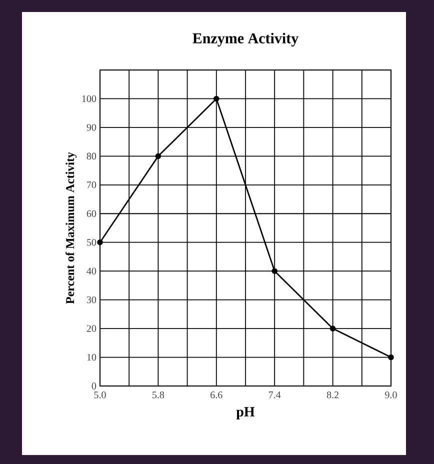 This screenshot has width=434, height=464. What do you see at coordinates (216, 395) in the screenshot?
I see `x-tick-label: 6.6` at bounding box center [216, 395].